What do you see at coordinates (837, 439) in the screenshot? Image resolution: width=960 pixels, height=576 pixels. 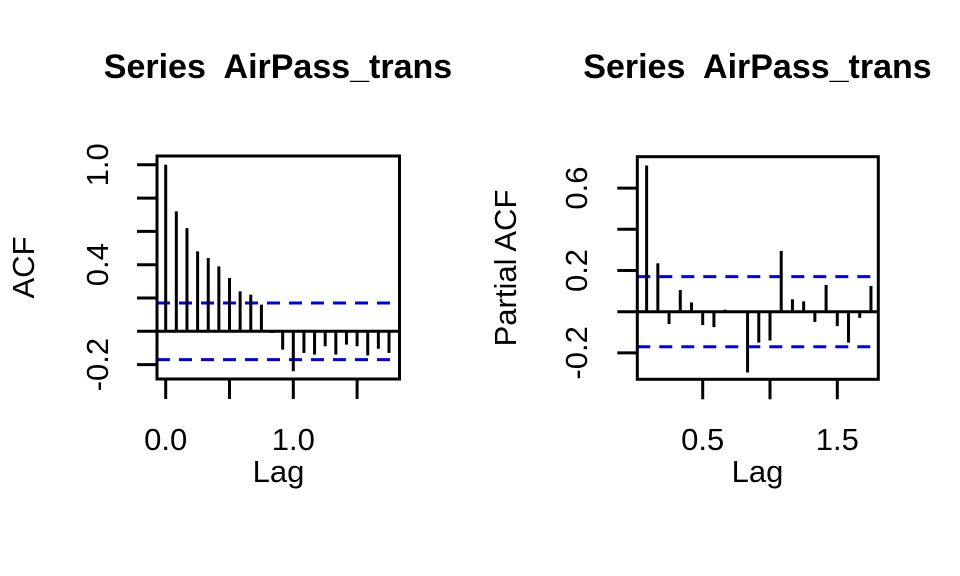 I see `pacf-x-tick-label: 1.5` at bounding box center [837, 439].